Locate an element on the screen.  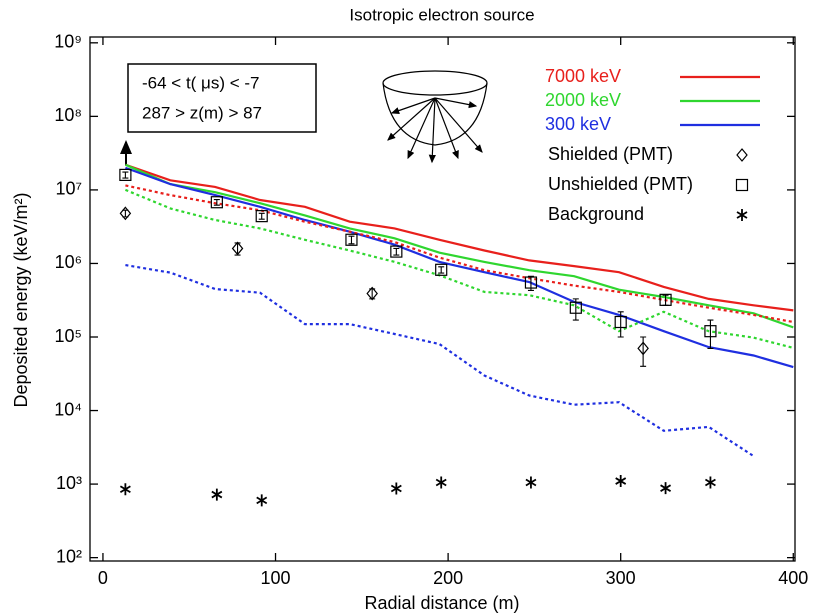
legend-label: Unshielded (PMT) is located at coordinates (620, 184).